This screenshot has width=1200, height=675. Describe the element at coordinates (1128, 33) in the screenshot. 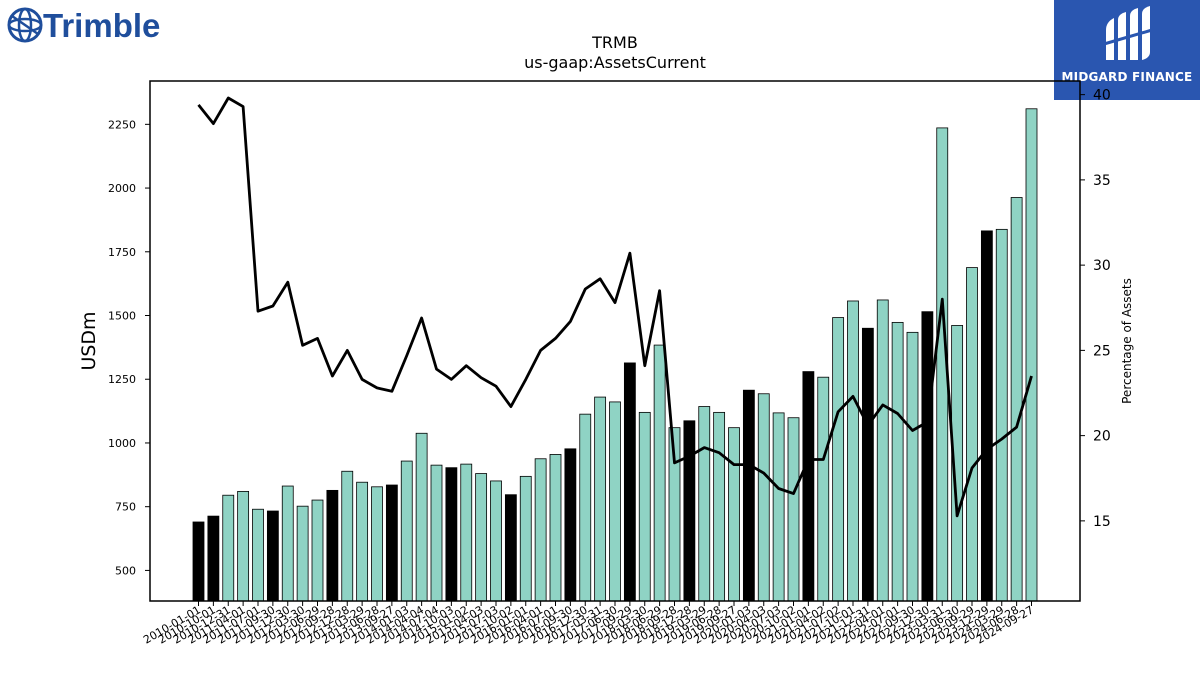

I see `midgard-mark-icon` at that location.